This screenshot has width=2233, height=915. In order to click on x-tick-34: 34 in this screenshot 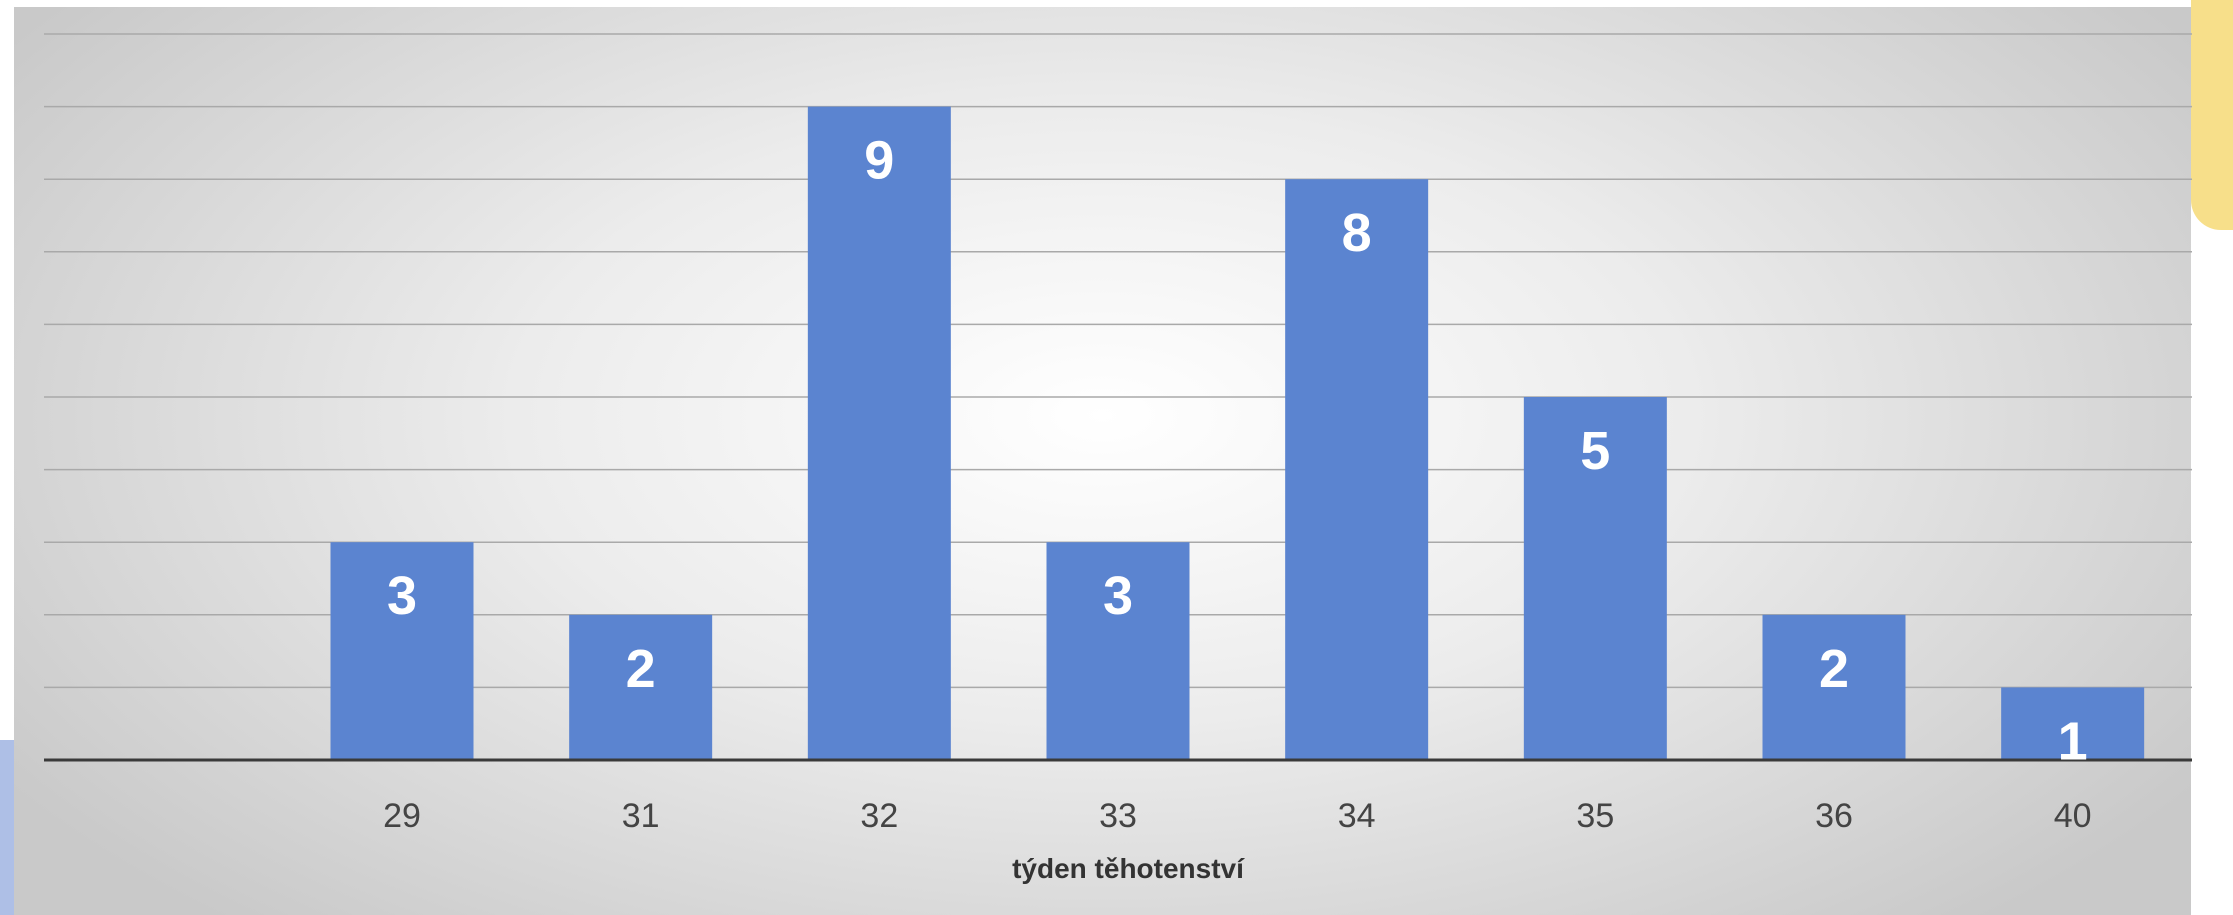, I will do `click(1357, 816)`.